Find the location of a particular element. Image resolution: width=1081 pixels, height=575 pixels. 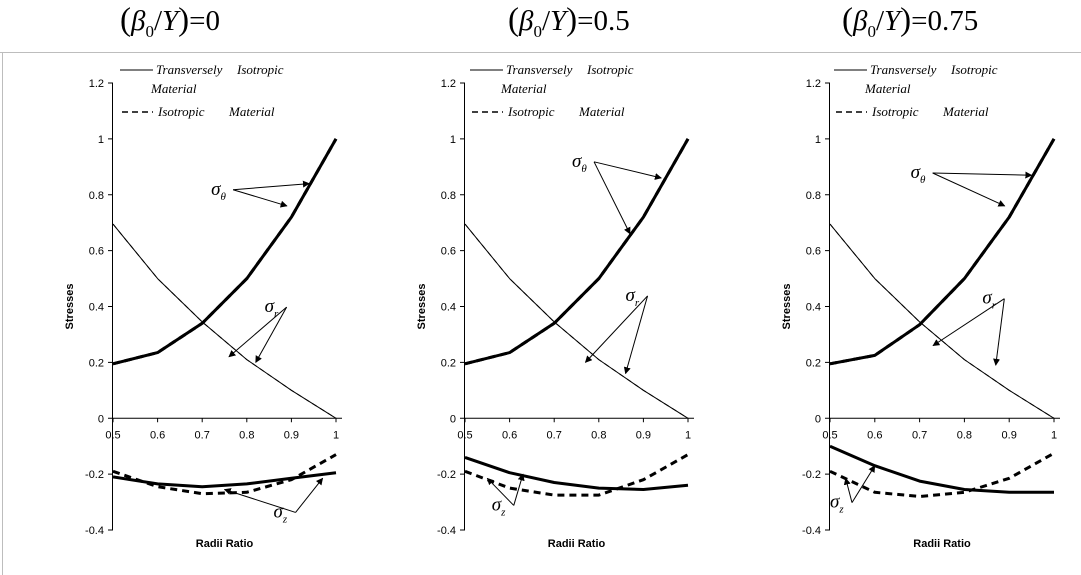

y-tick-label: 0.2 is located at coordinates (448, 363).